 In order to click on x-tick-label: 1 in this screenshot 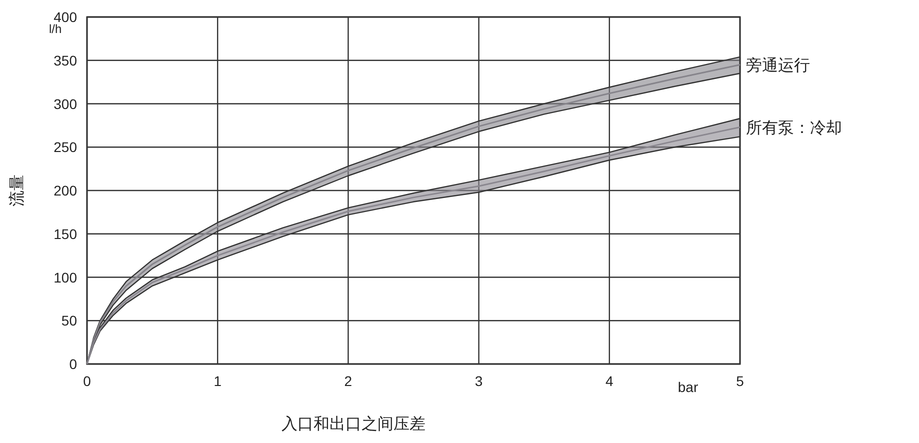, I will do `click(218, 381)`.